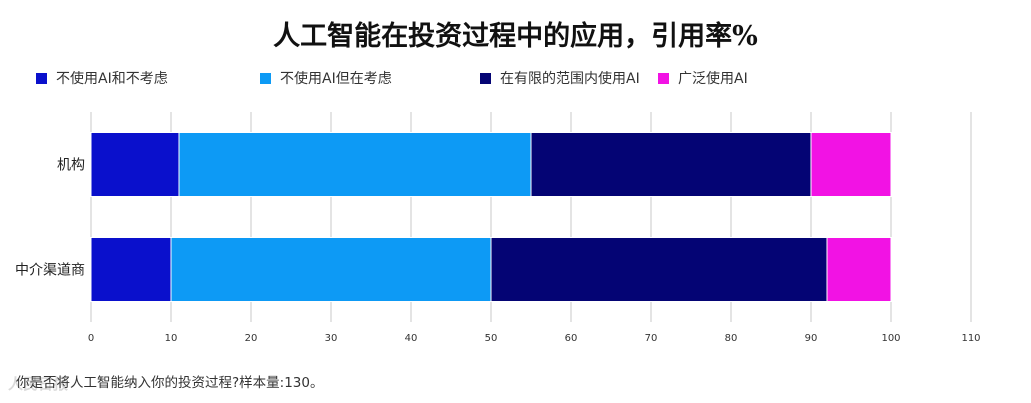  I want to click on legend-item-1: 不使用AI和不考虑, so click(102, 78).